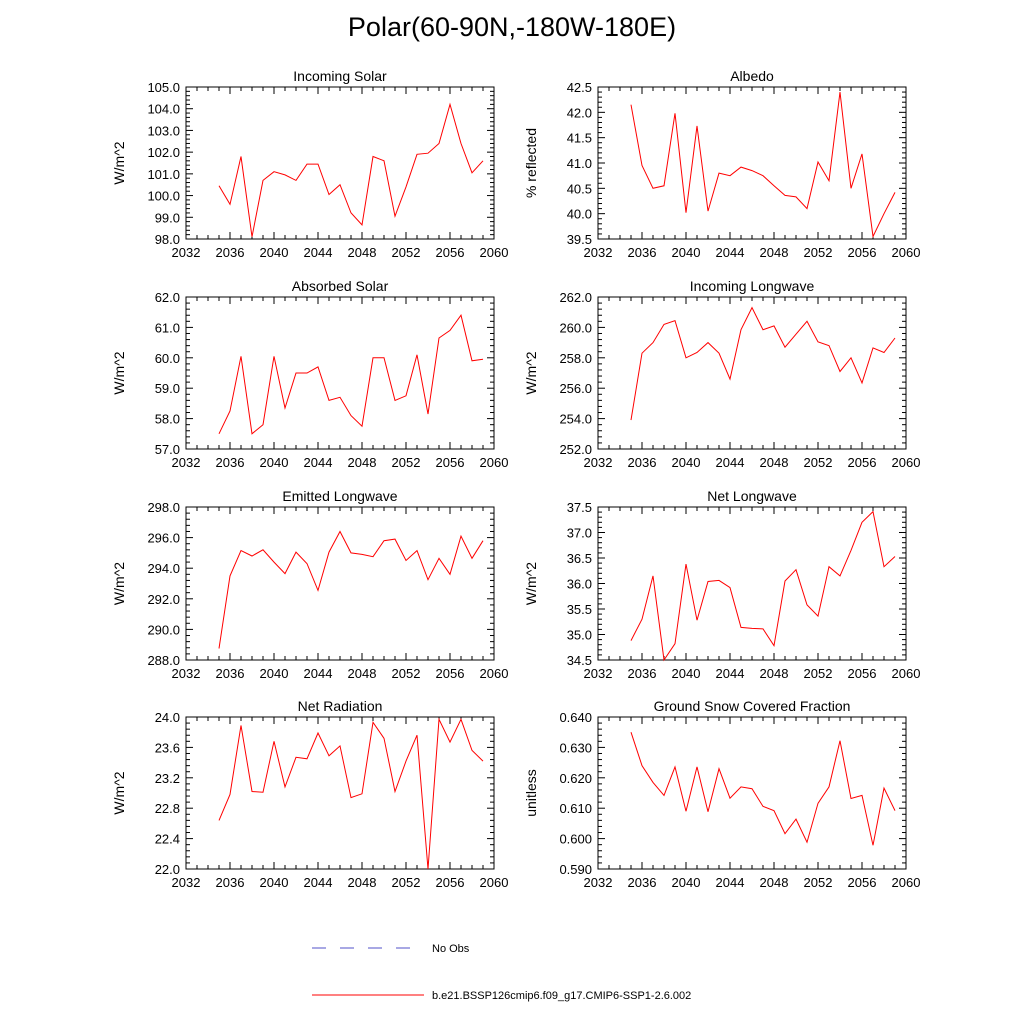 The width and height of the screenshot is (1024, 1024). What do you see at coordinates (686, 882) in the screenshot?
I see `panel-ground-snow-covered-fraction-xtick-label: 2040` at bounding box center [686, 882].